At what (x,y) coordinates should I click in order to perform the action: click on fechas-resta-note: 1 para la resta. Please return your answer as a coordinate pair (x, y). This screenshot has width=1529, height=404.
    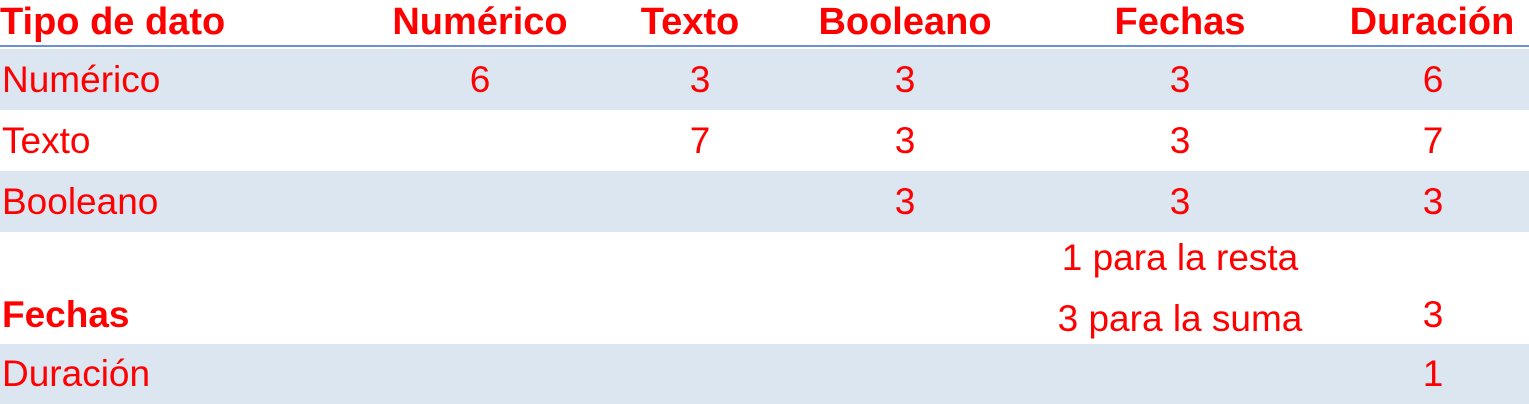
    Looking at the image, I should click on (1180, 257).